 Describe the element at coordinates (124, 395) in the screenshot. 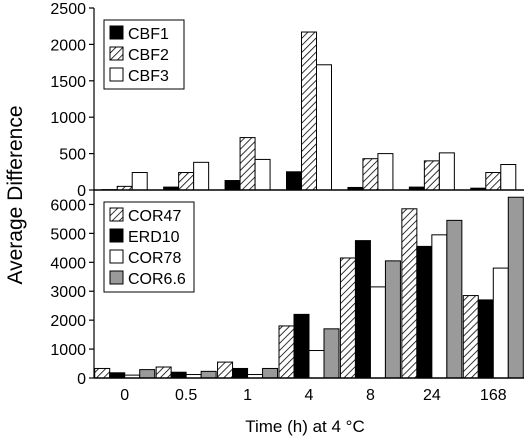

I see `x-tick-label: 0` at that location.